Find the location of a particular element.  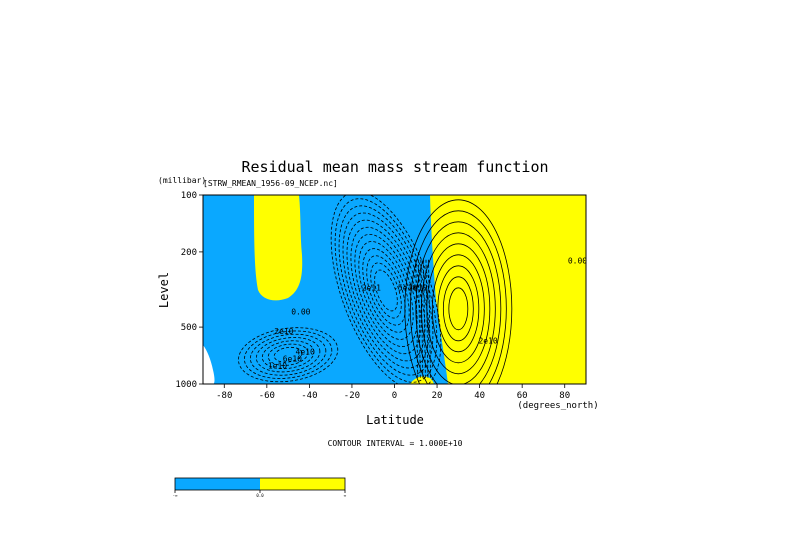

x-tick-label: 60 is located at coordinates (522, 396).